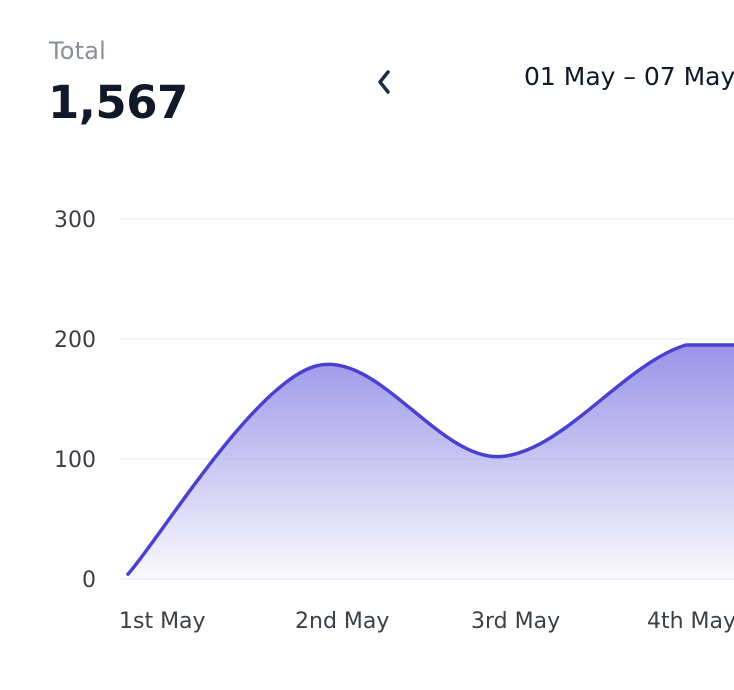 The height and width of the screenshot is (690, 734). What do you see at coordinates (342, 621) in the screenshot?
I see `x-tick-label: 2nd May` at bounding box center [342, 621].